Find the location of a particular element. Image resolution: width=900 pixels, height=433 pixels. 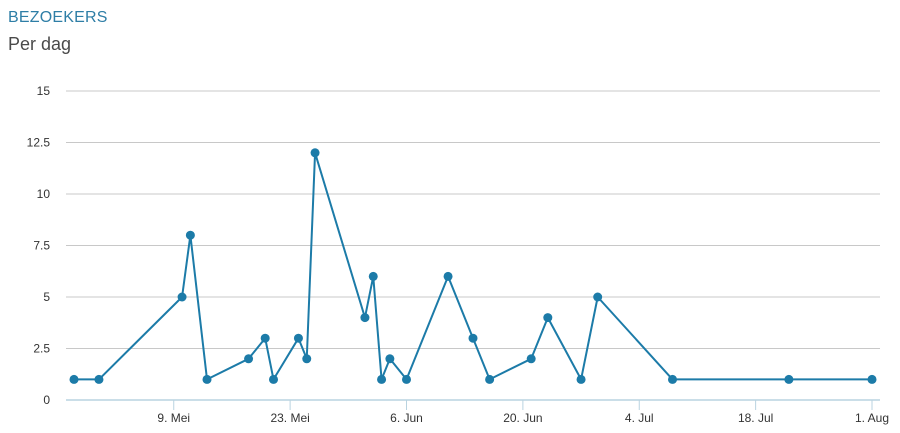

y-tick-label: 2.5 is located at coordinates (41, 349).